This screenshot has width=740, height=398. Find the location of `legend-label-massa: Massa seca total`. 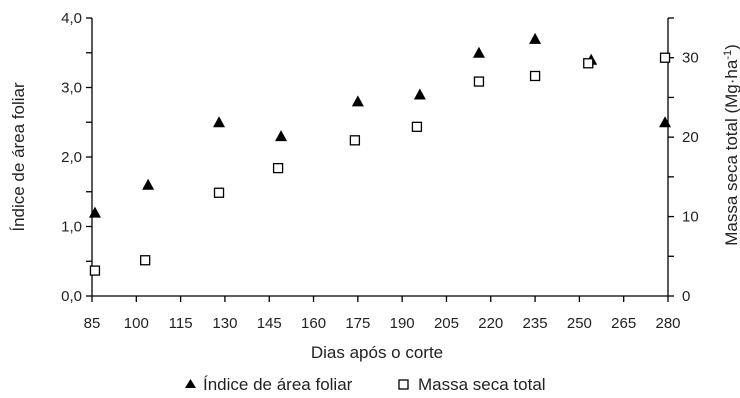

legend-label-massa: Massa seca total is located at coordinates (482, 384).